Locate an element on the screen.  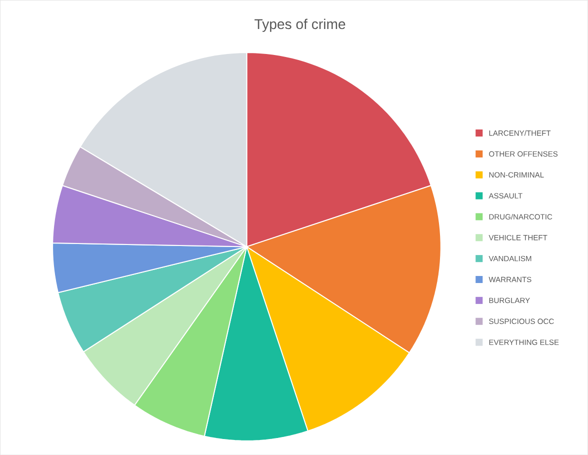
chart-title: Types of crime is located at coordinates (300, 25).